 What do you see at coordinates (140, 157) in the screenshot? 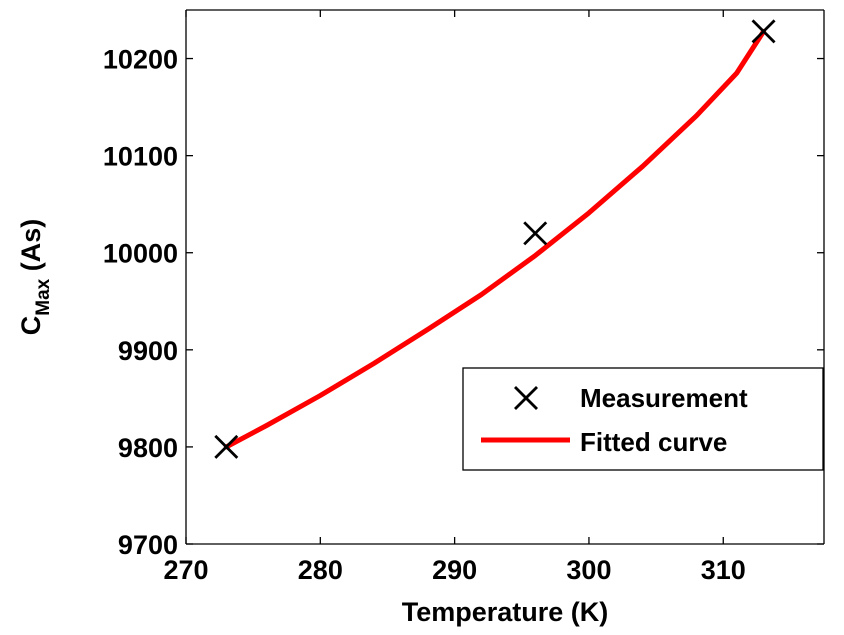
I see `y-tick-label: 10100` at bounding box center [140, 157].